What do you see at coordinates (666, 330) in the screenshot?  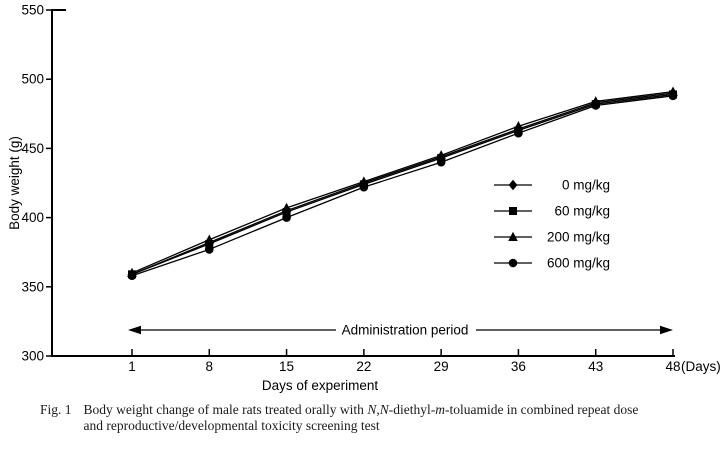 I see `arrow-head-right` at bounding box center [666, 330].